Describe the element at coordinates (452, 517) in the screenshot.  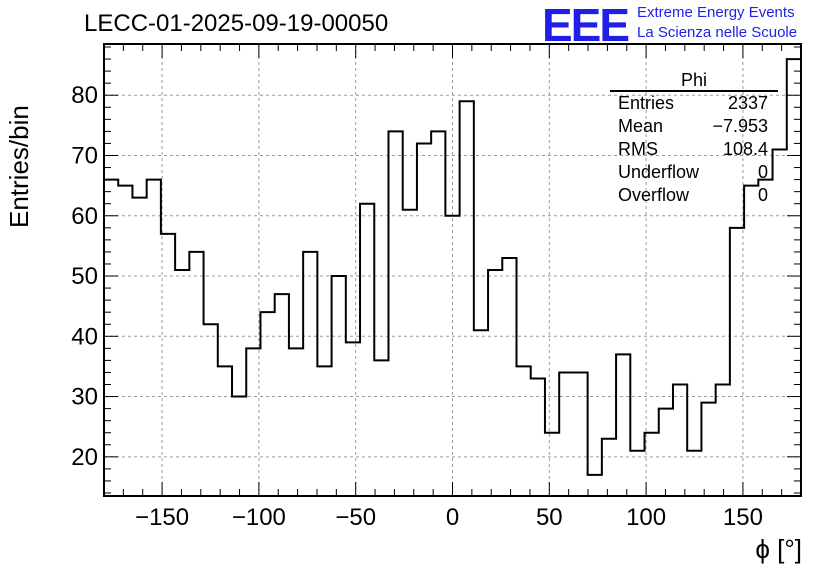
I see `x-tick-label: 0` at that location.